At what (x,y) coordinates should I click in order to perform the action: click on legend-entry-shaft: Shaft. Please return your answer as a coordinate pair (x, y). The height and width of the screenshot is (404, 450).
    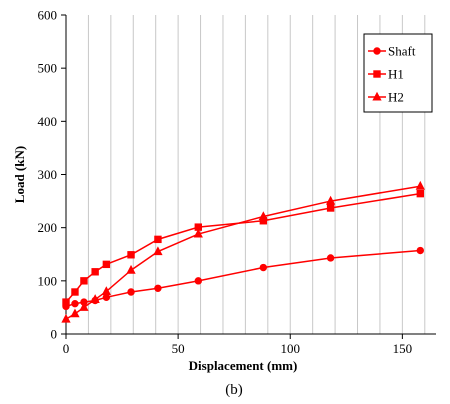
    Looking at the image, I should click on (392, 51).